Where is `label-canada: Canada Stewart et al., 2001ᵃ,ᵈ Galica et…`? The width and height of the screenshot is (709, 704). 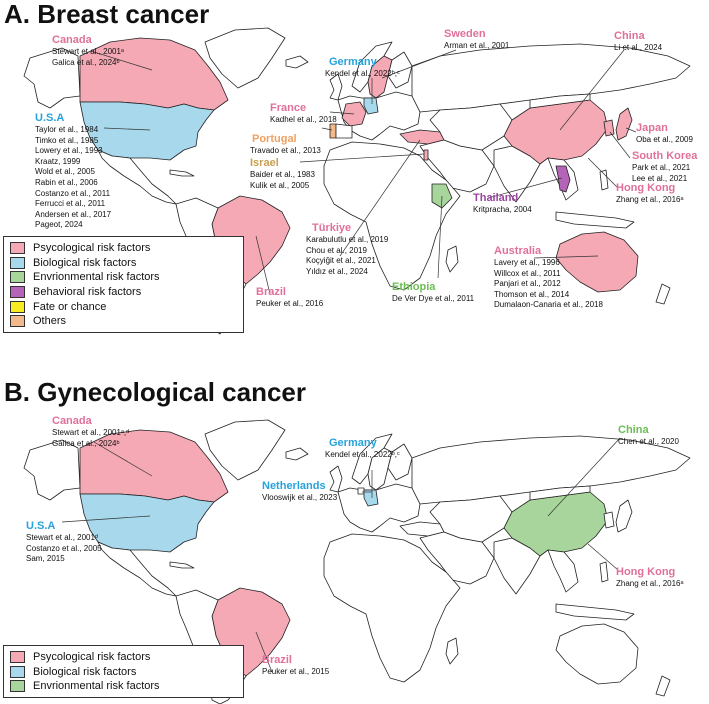
label-canada: Canada Stewart et al., 2001ᵃ,ᵈ Galica et… is located at coordinates (90, 432).